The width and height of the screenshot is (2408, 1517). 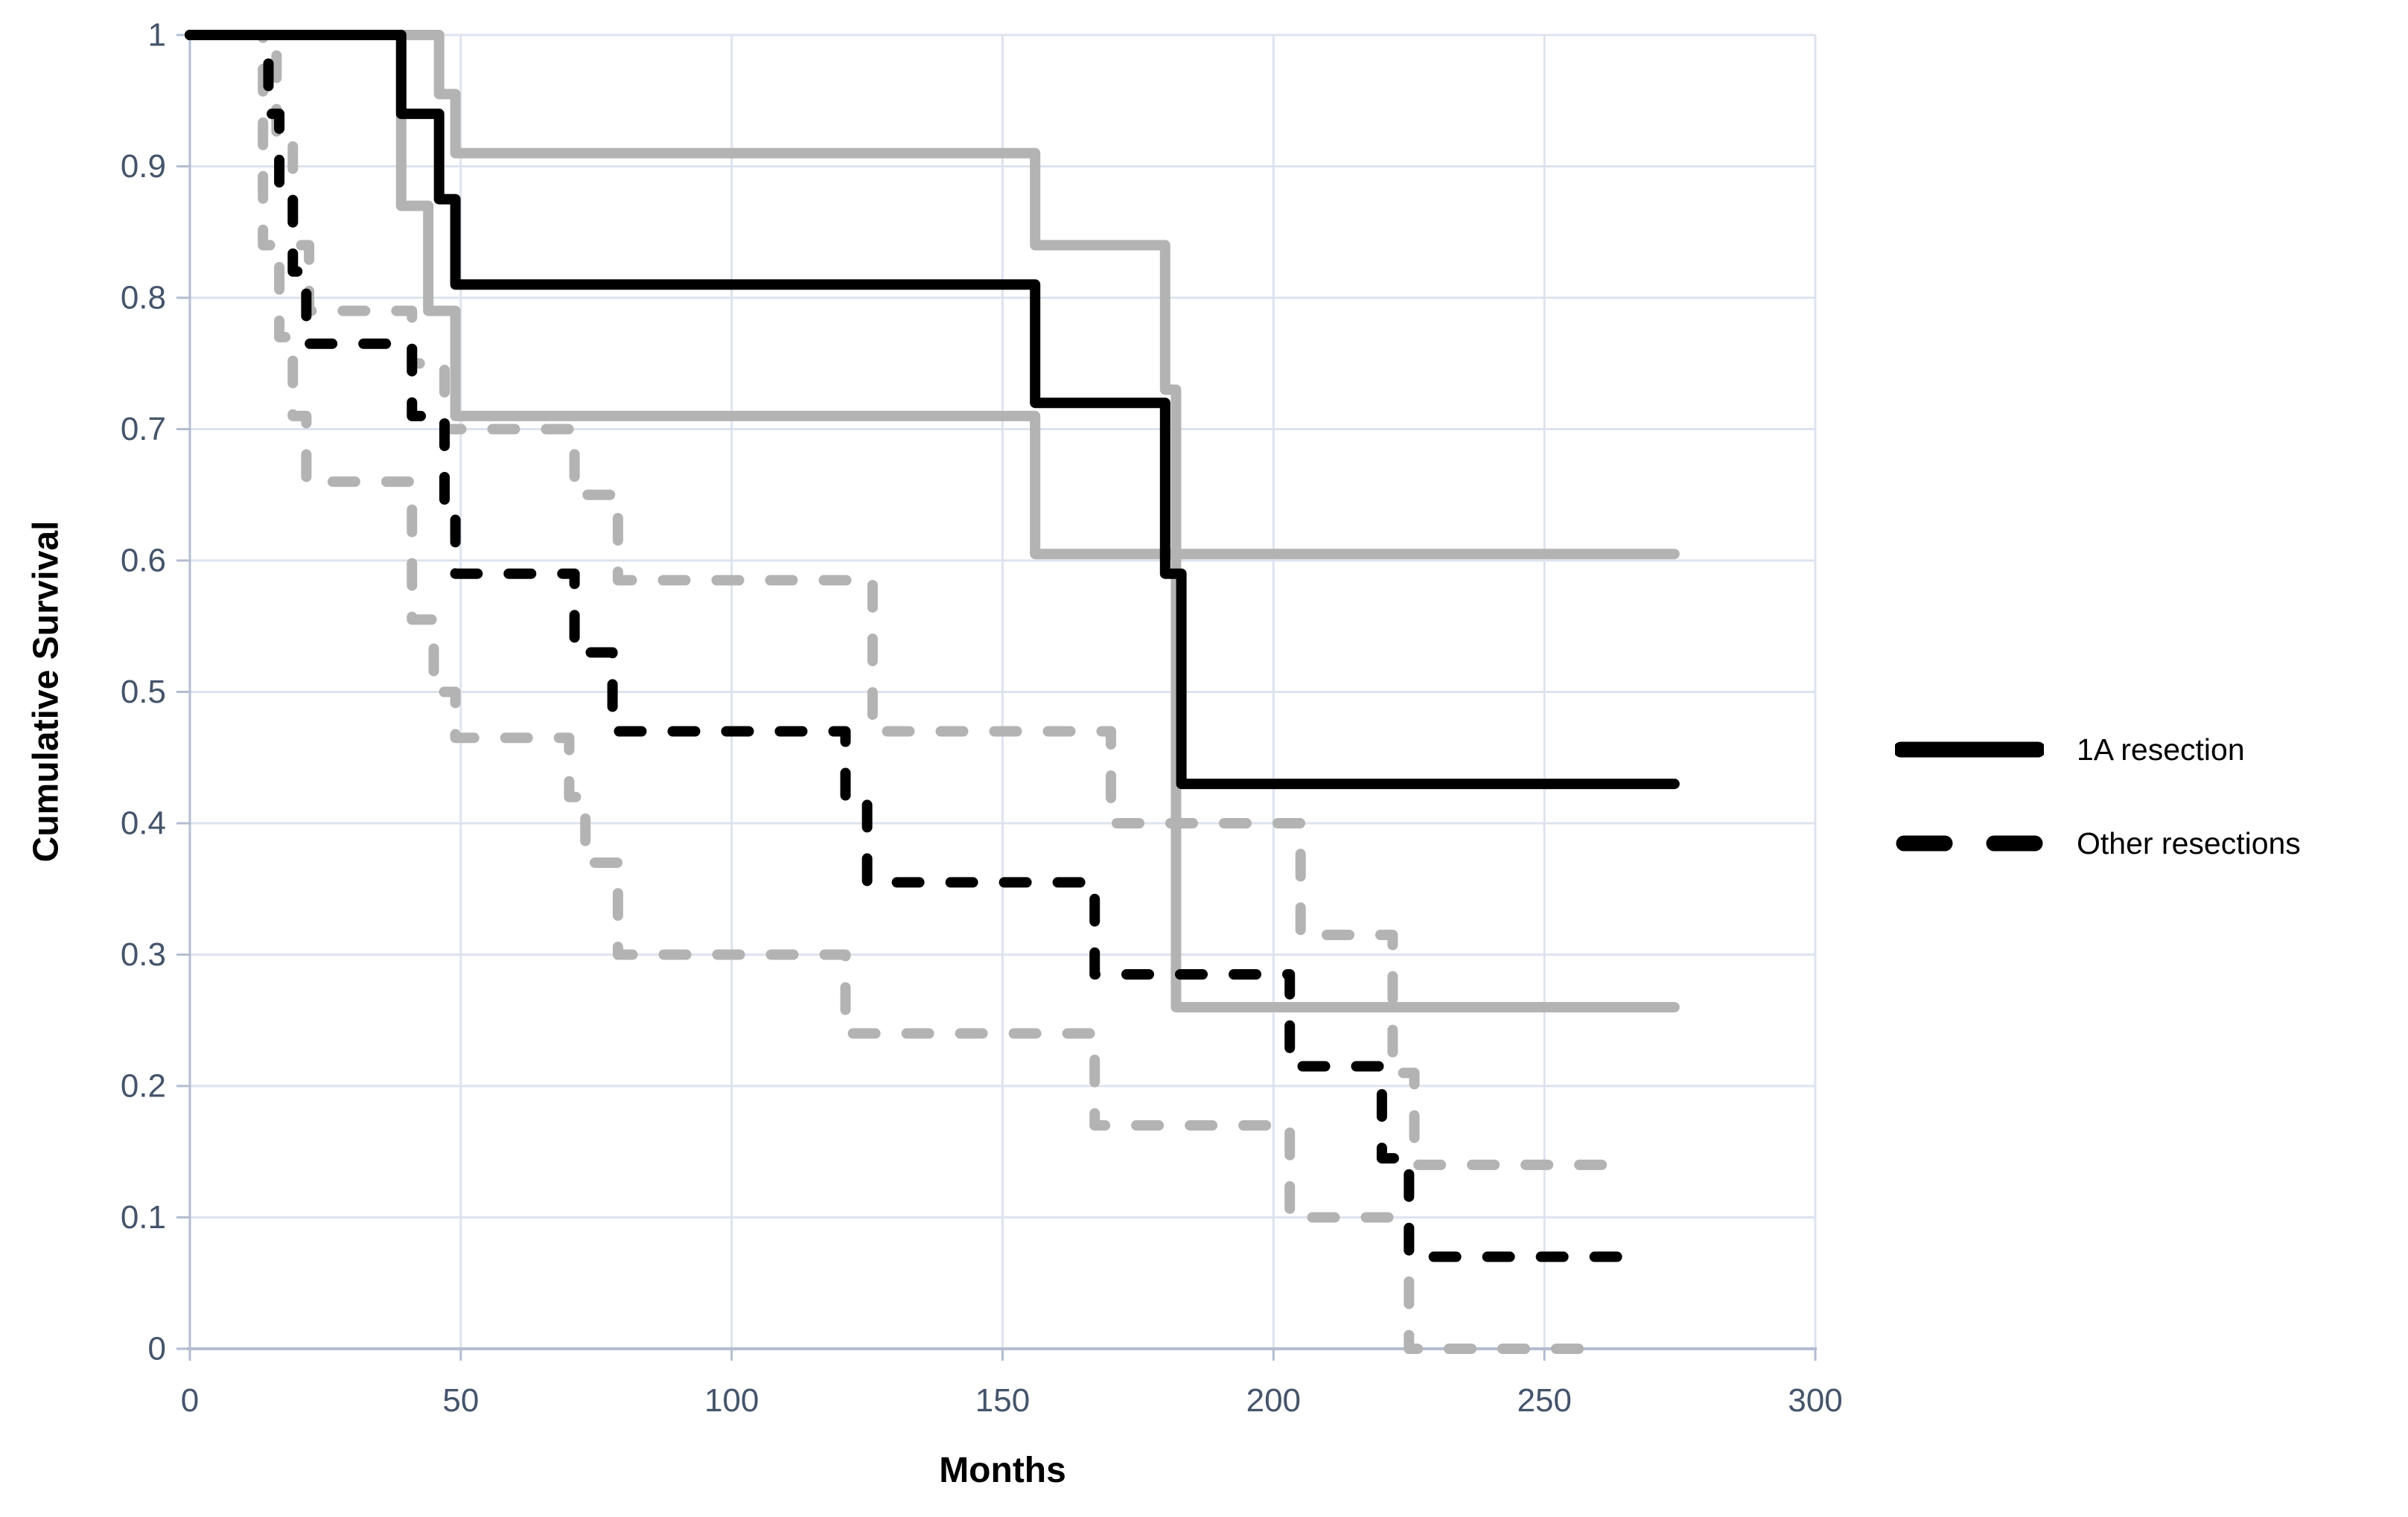 I want to click on legend-item-1a-resection: 1A resection, so click(x=2098, y=750).